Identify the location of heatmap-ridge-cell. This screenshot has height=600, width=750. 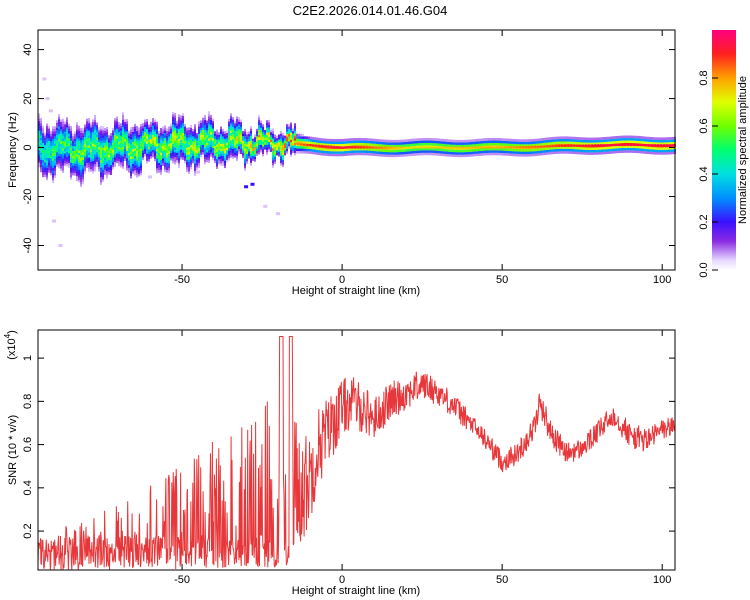
(577, 145).